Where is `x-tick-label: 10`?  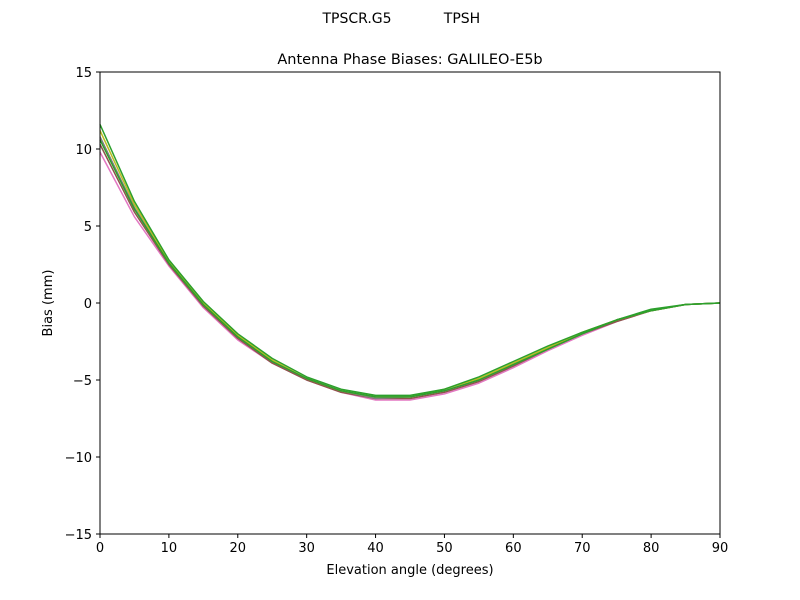
x-tick-label: 10 is located at coordinates (169, 548).